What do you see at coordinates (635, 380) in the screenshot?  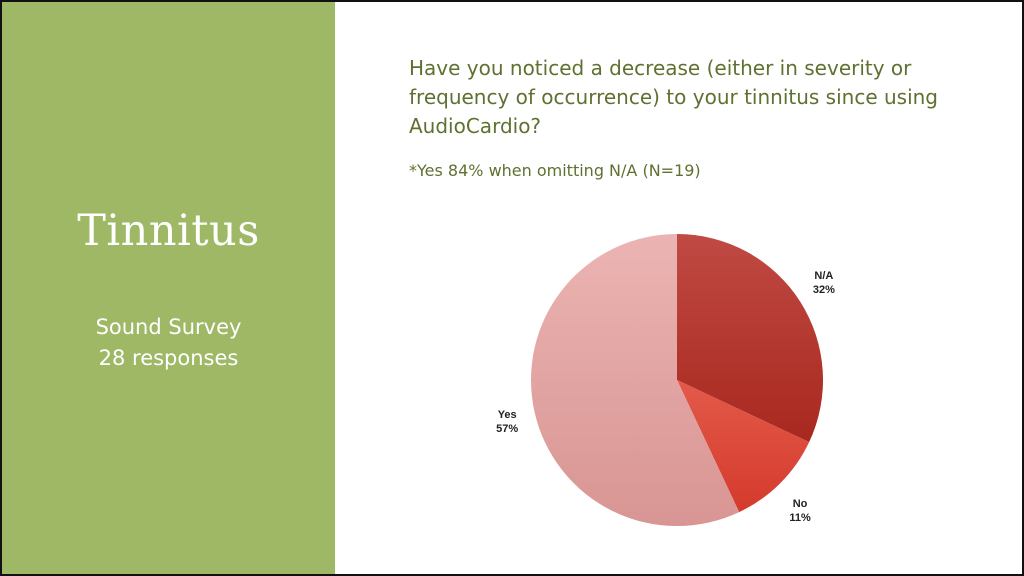 I see `pie-slice-yes` at bounding box center [635, 380].